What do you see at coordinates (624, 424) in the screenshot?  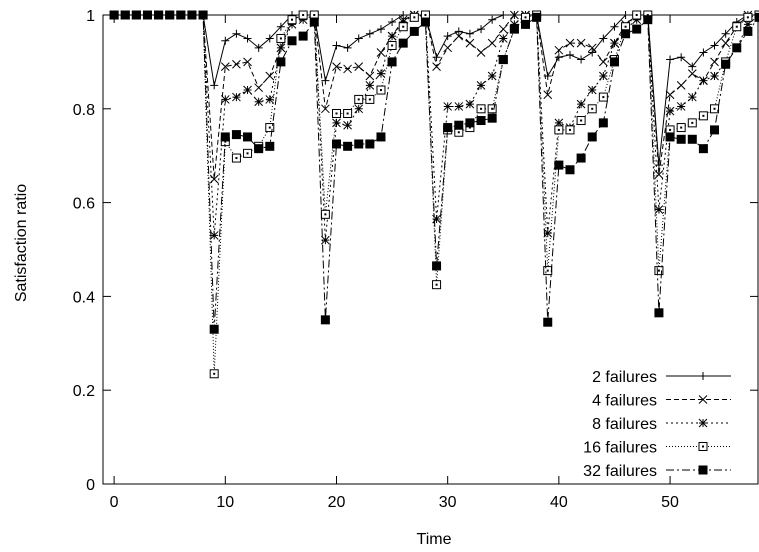 I see `legend-label: 8 failures` at bounding box center [624, 424].